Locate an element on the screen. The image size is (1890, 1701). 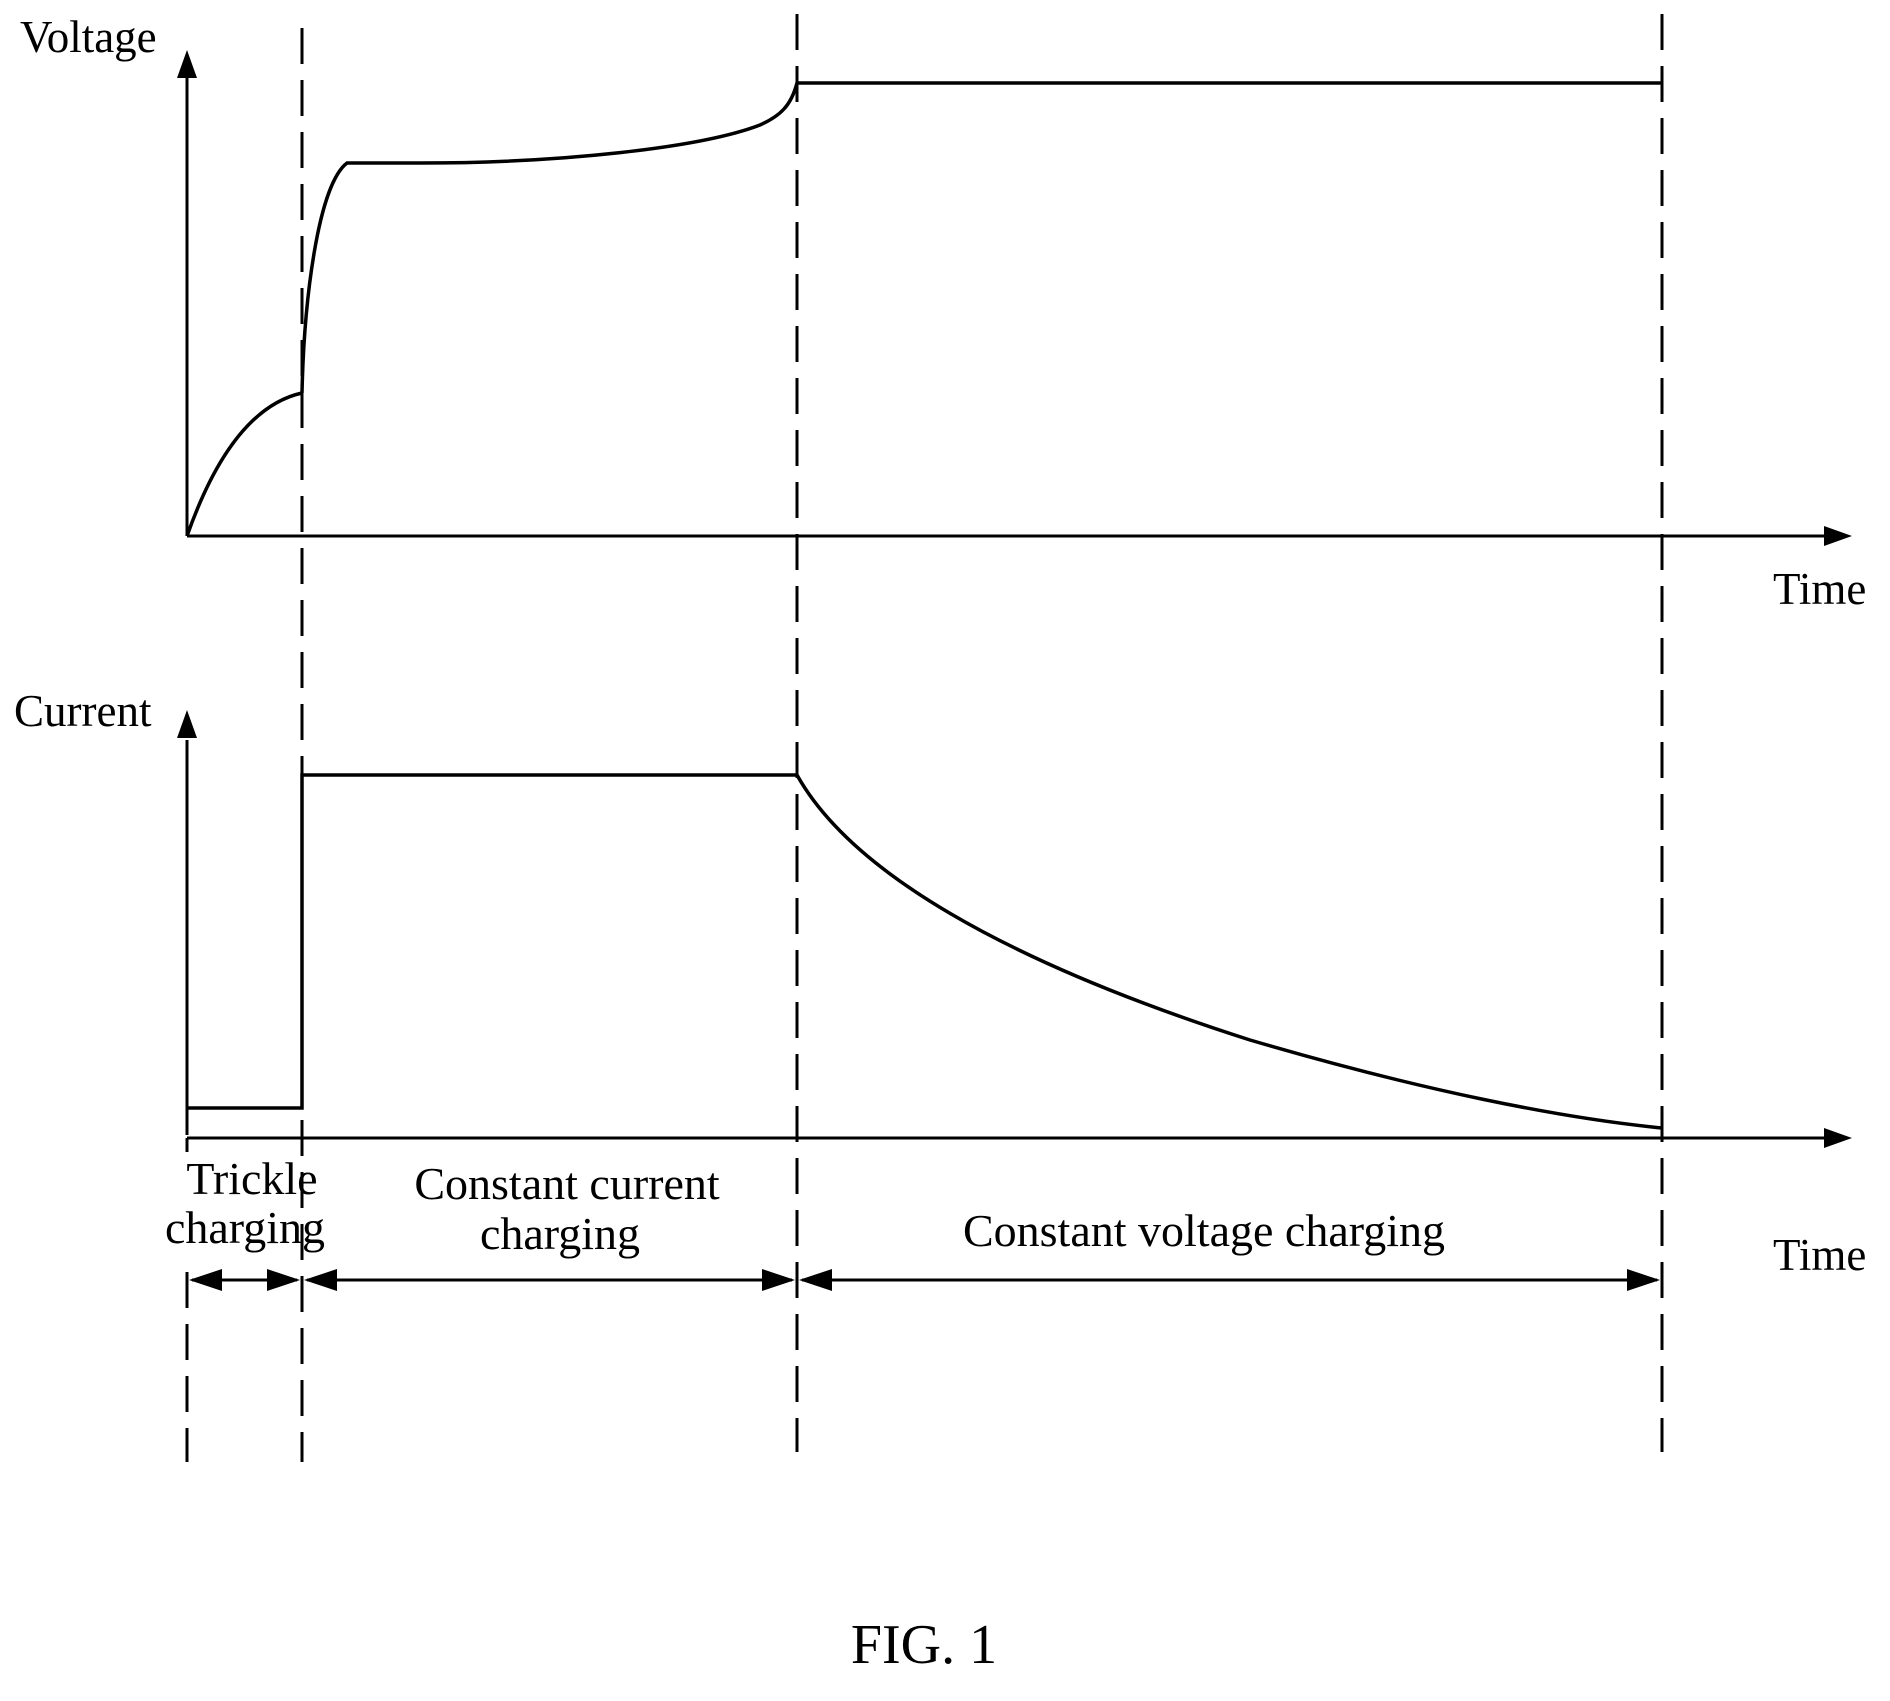
trickle-duration-arrow is located at coordinates (244, 1280).